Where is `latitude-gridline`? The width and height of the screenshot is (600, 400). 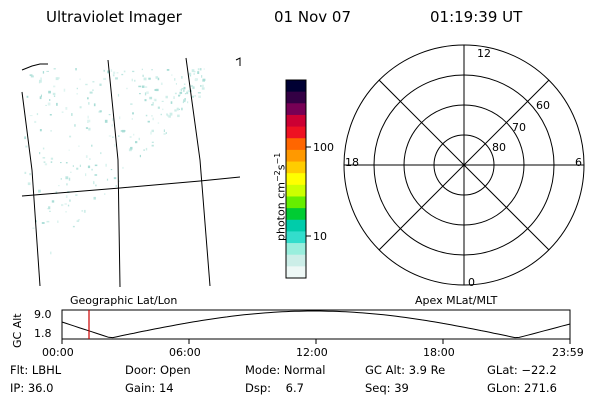 latitude-gridline is located at coordinates (131, 186).